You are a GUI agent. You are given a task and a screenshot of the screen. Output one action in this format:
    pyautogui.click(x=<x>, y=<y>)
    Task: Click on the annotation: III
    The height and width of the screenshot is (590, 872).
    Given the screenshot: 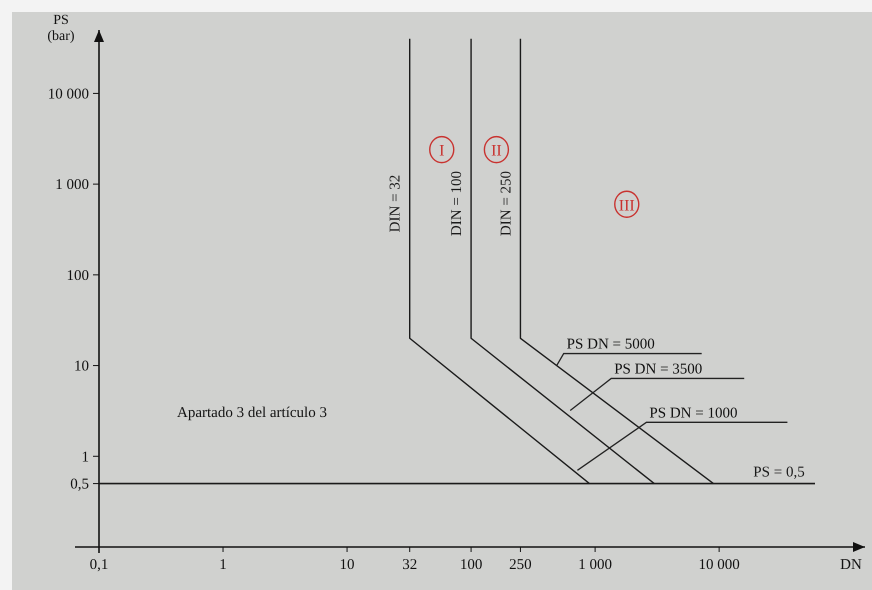 What is the action you would take?
    pyautogui.click(x=626, y=205)
    